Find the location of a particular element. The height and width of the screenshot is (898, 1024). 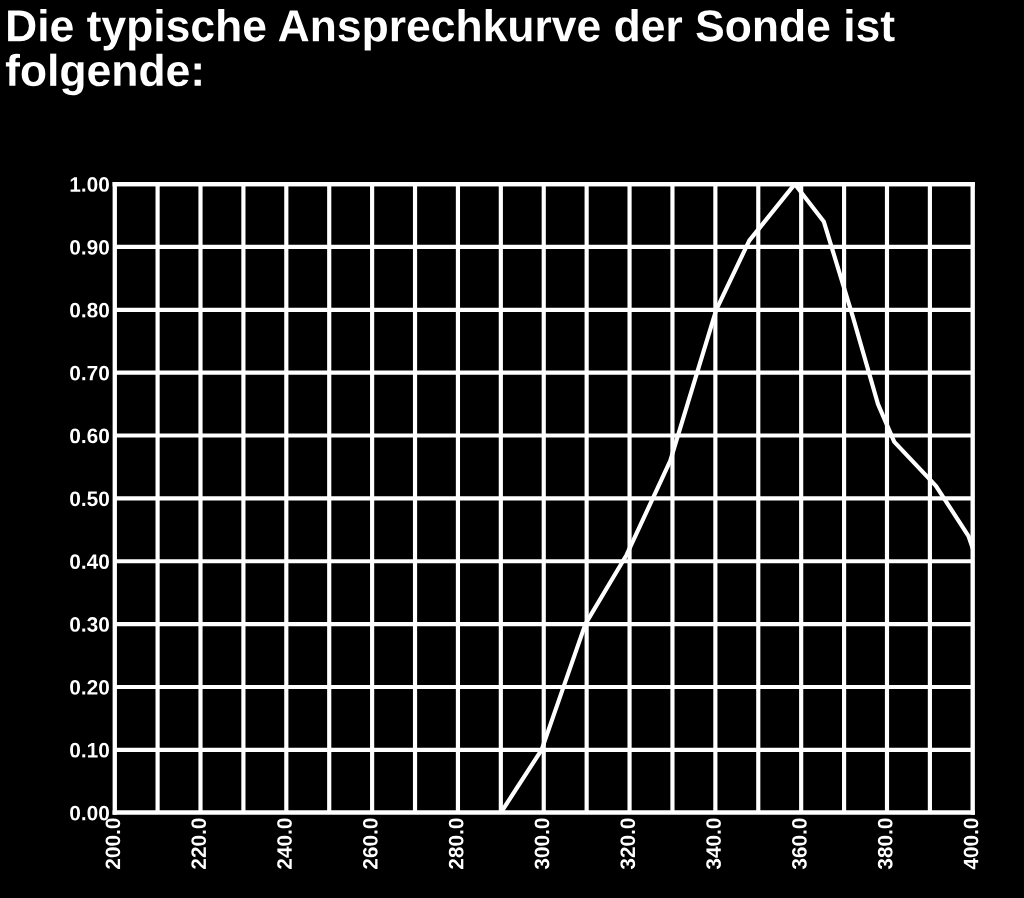

chart-title: Die typische Ansprechkurve der Sonde ist folgende: is located at coordinates (450, 52).